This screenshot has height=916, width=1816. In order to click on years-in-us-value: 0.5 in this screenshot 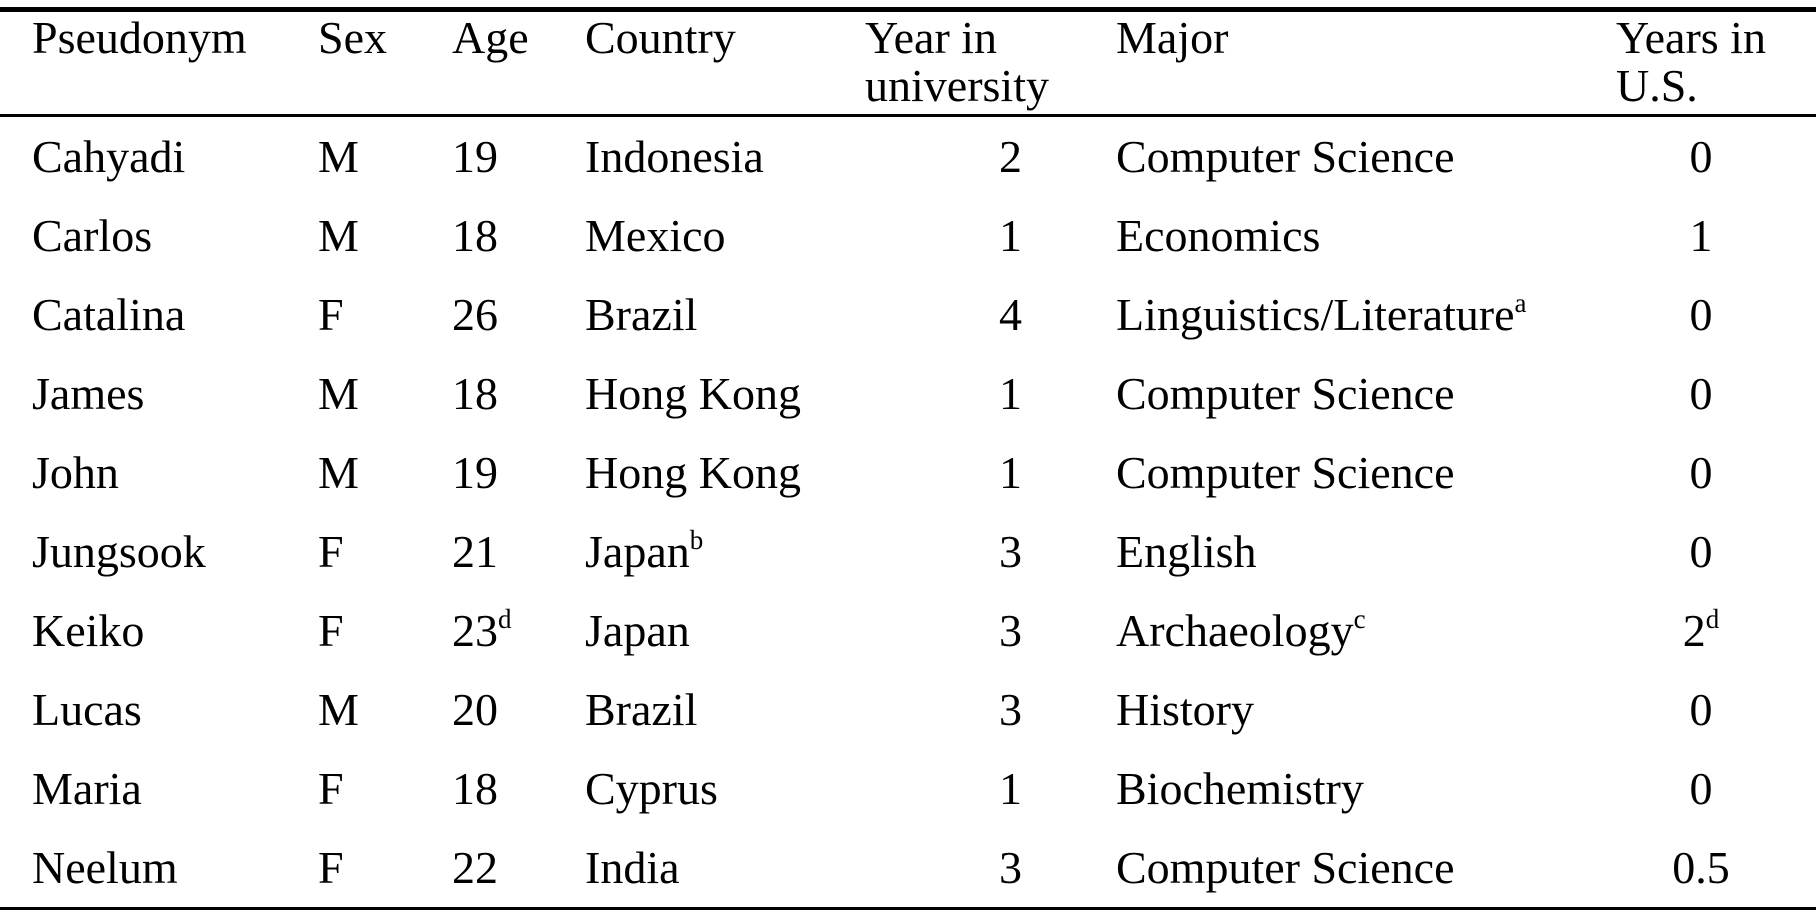, I will do `click(1701, 867)`.